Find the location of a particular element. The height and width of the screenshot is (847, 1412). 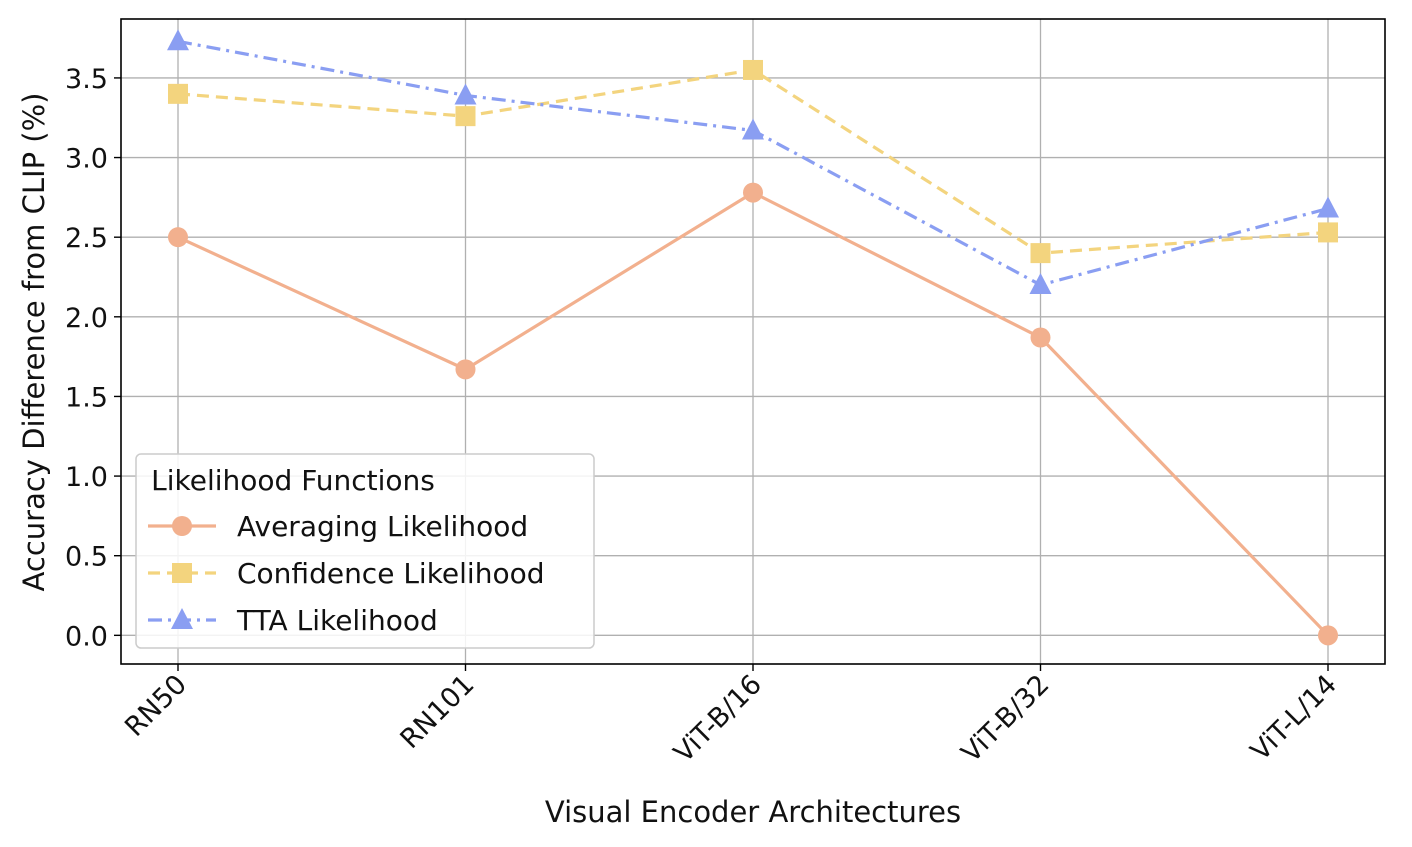

legend-item: Confidence Likelihood is located at coordinates (346, 573).